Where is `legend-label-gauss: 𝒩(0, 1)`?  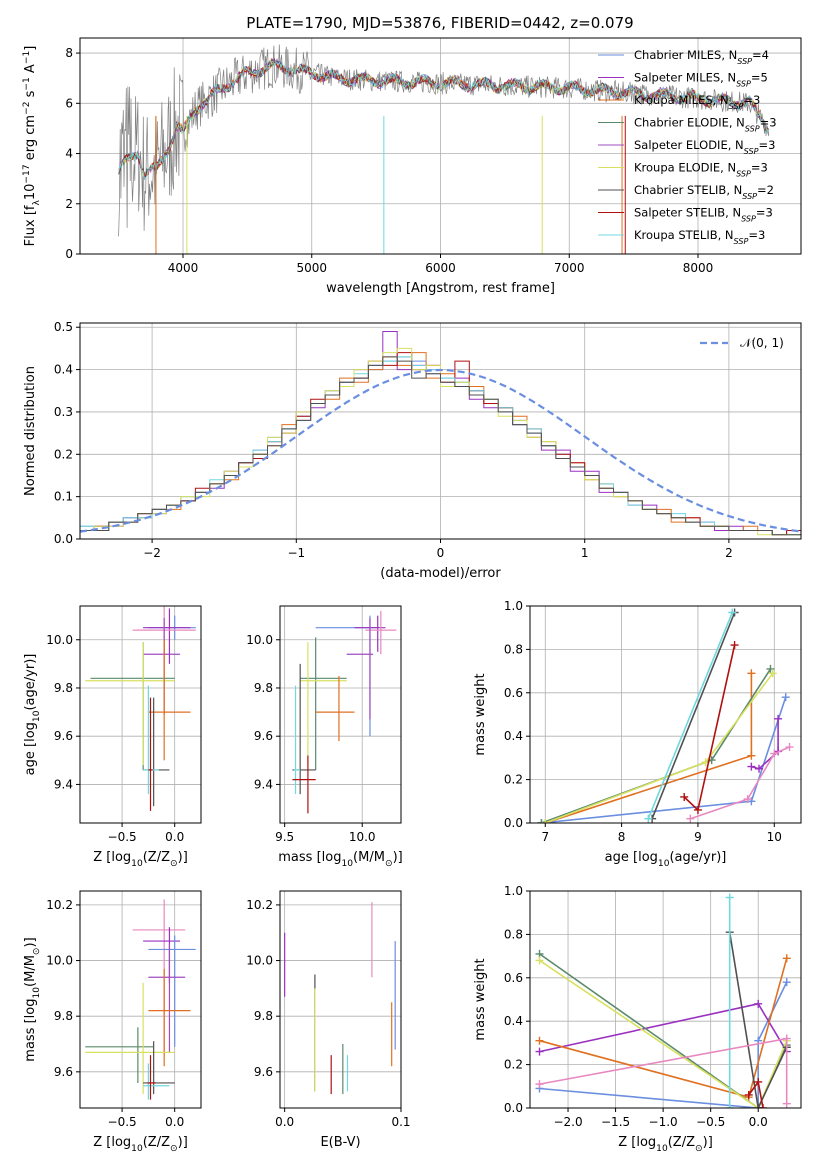
legend-label-gauss: 𝒩(0, 1) is located at coordinates (762, 343).